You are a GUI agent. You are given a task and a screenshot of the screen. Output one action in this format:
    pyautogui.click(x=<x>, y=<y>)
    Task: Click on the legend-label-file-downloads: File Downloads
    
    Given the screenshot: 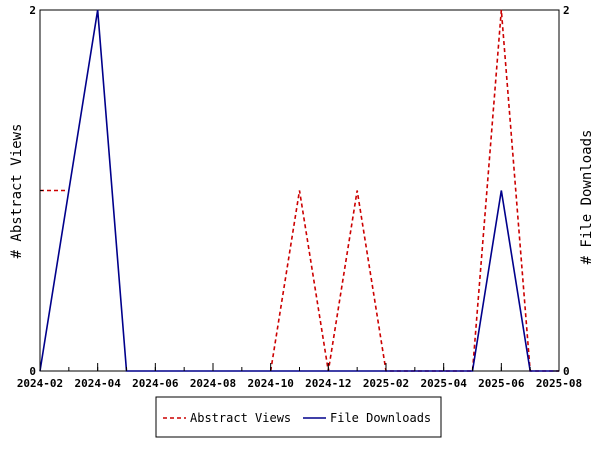 What is the action you would take?
    pyautogui.click(x=380, y=418)
    